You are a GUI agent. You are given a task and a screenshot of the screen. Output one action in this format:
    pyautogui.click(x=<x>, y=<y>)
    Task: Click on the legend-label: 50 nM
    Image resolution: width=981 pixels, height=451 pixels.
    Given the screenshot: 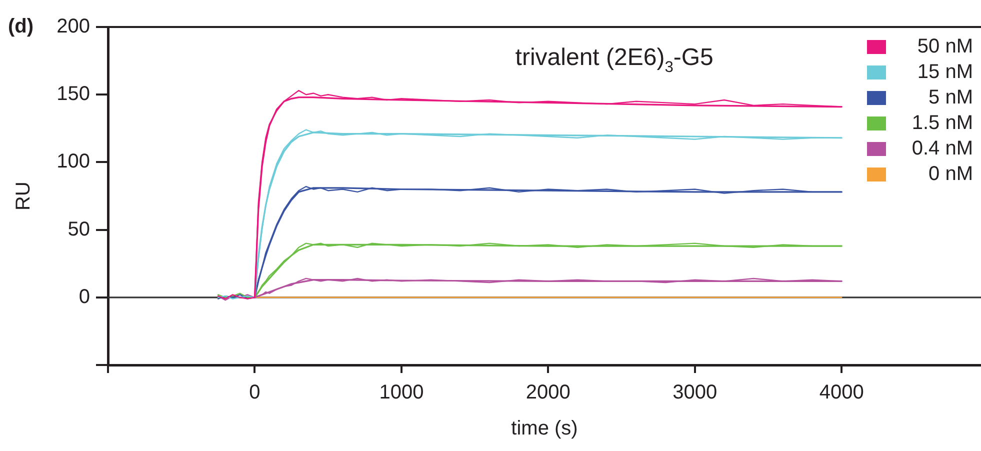 What is the action you would take?
    pyautogui.click(x=945, y=47)
    